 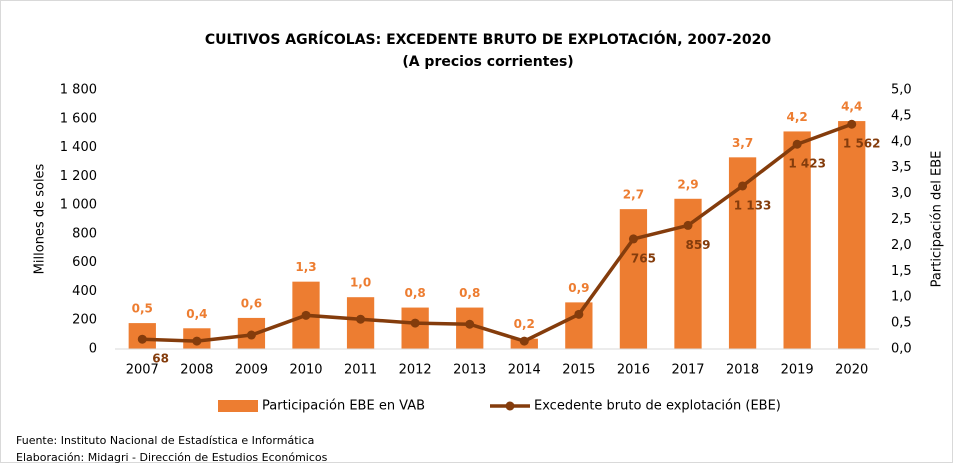 I want to click on line-label: 859, so click(x=697, y=245).